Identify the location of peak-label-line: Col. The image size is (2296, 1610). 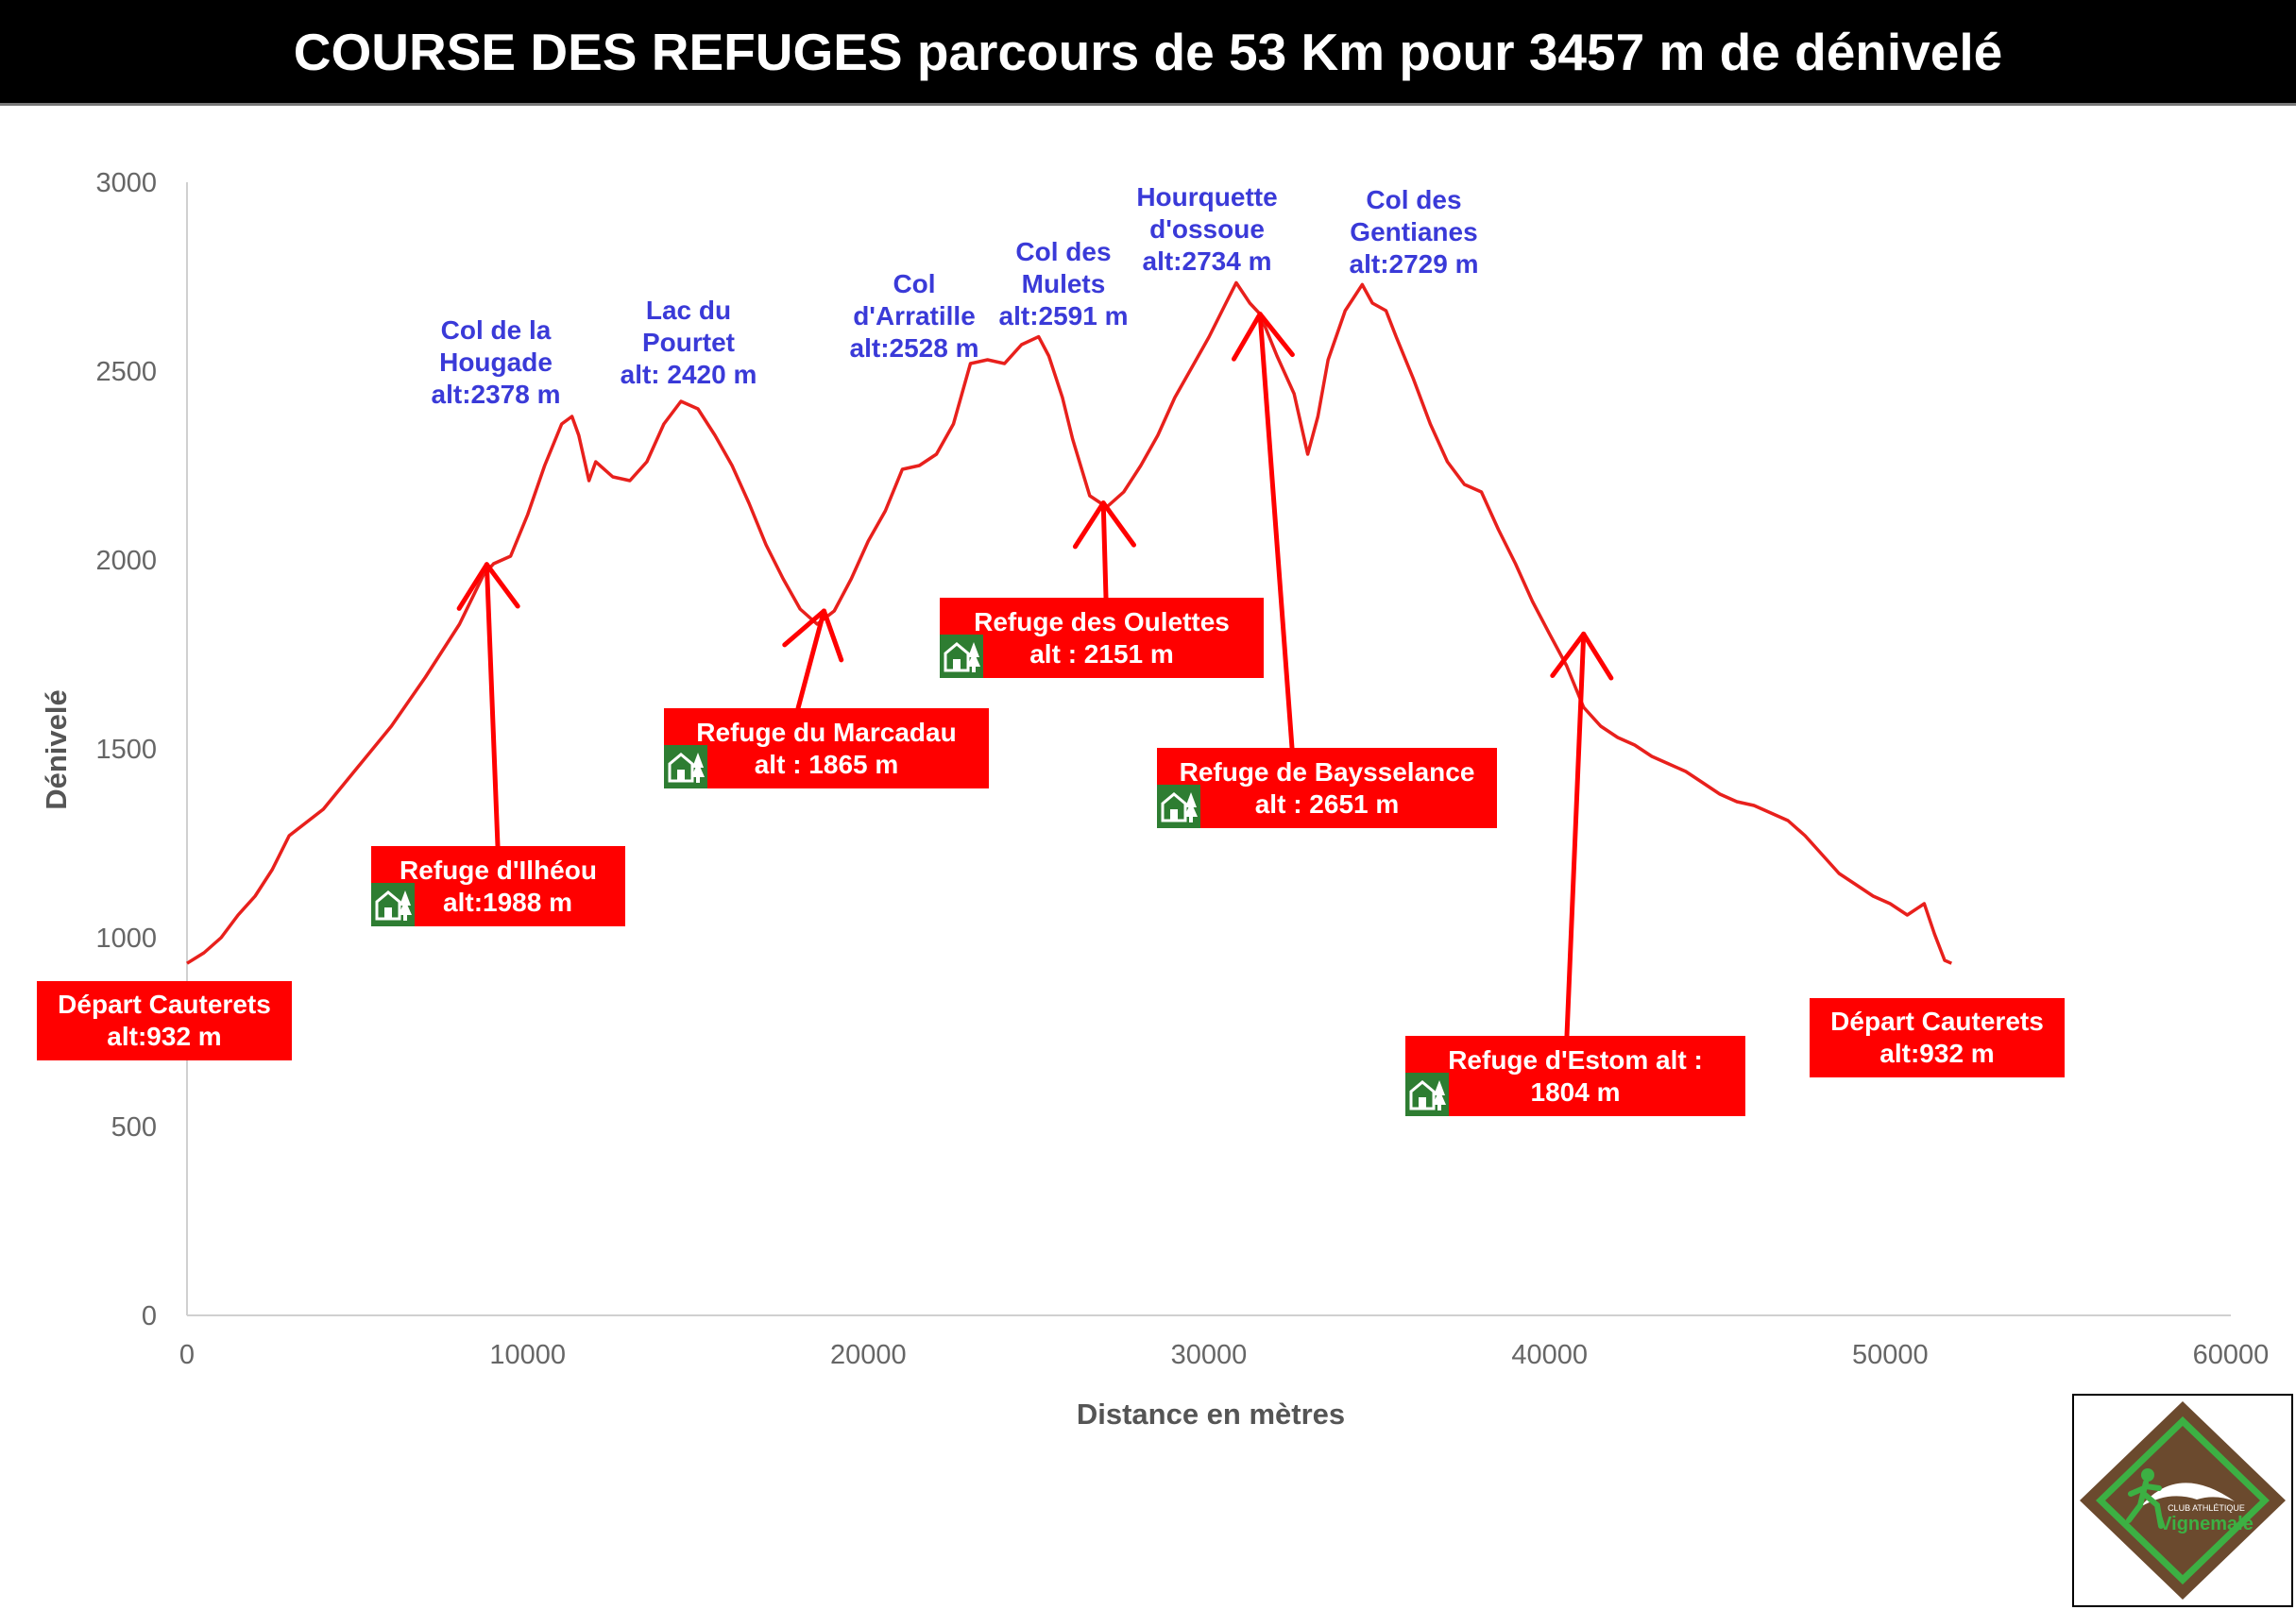
(915, 283).